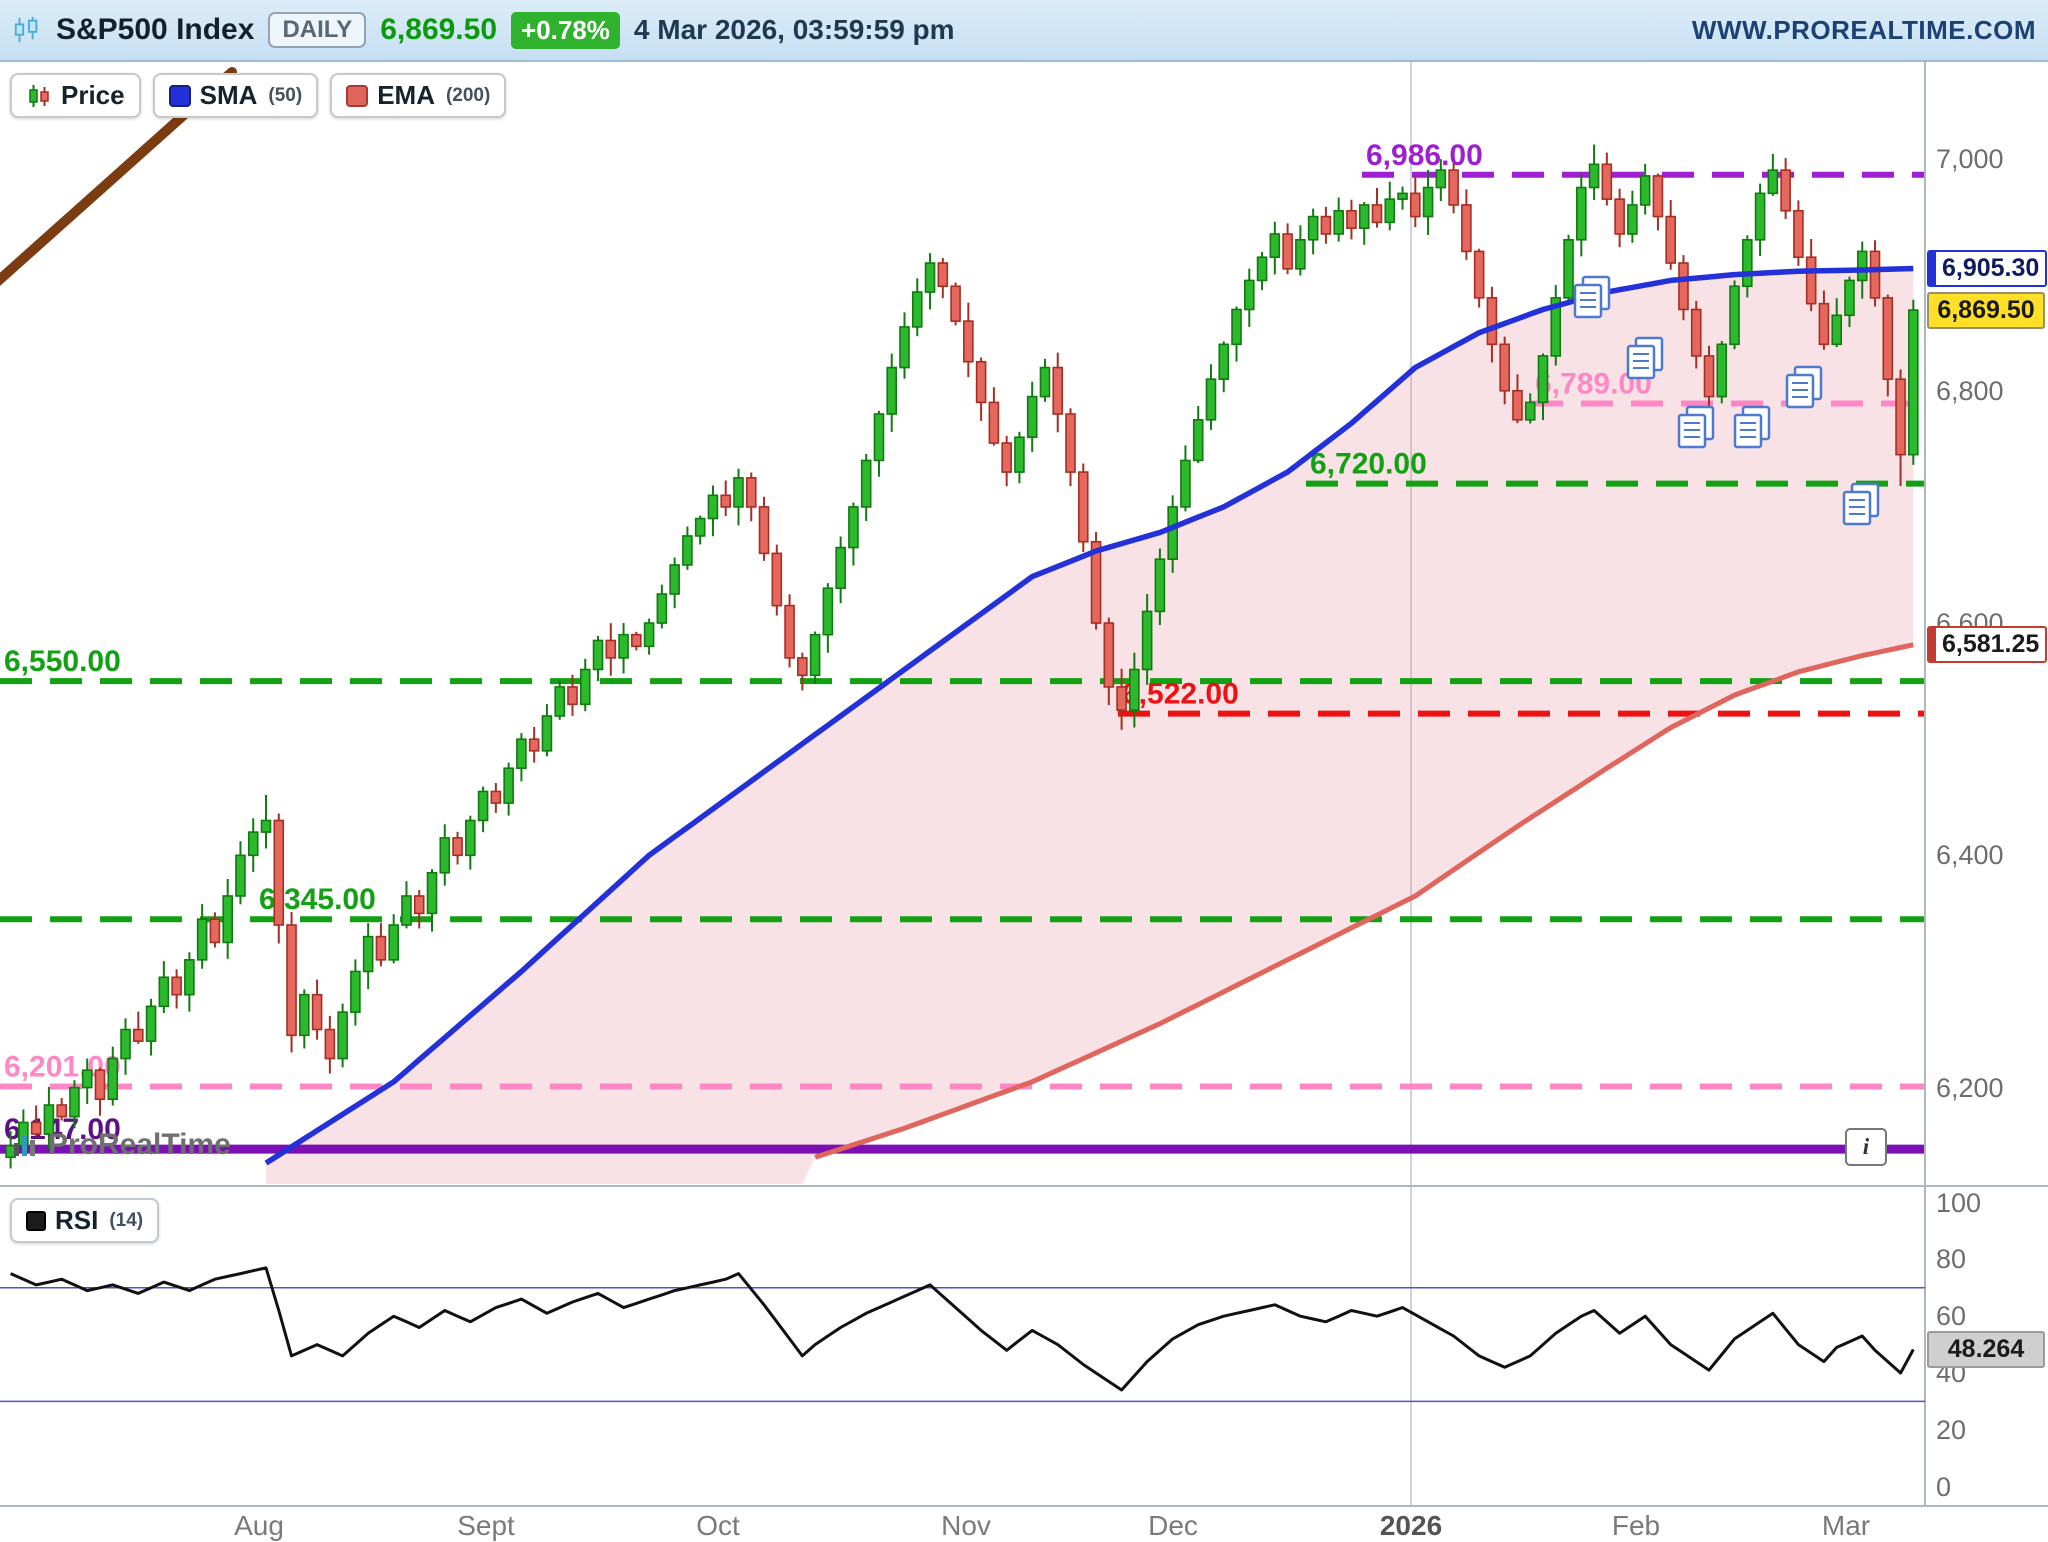  I want to click on level-label: 6,986.00, so click(1424, 155).